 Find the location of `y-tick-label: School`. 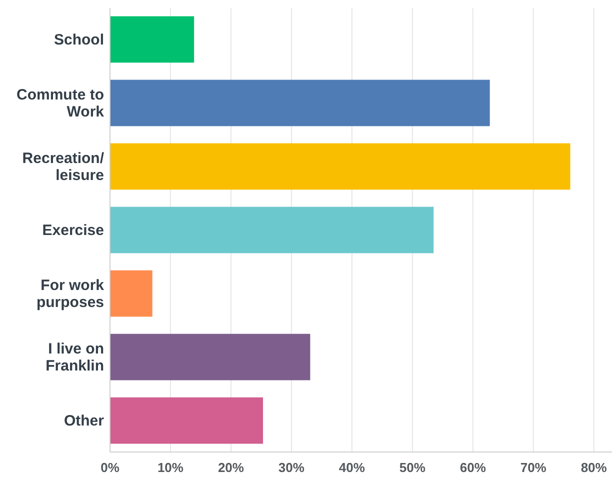

y-tick-label: School is located at coordinates (79, 39).